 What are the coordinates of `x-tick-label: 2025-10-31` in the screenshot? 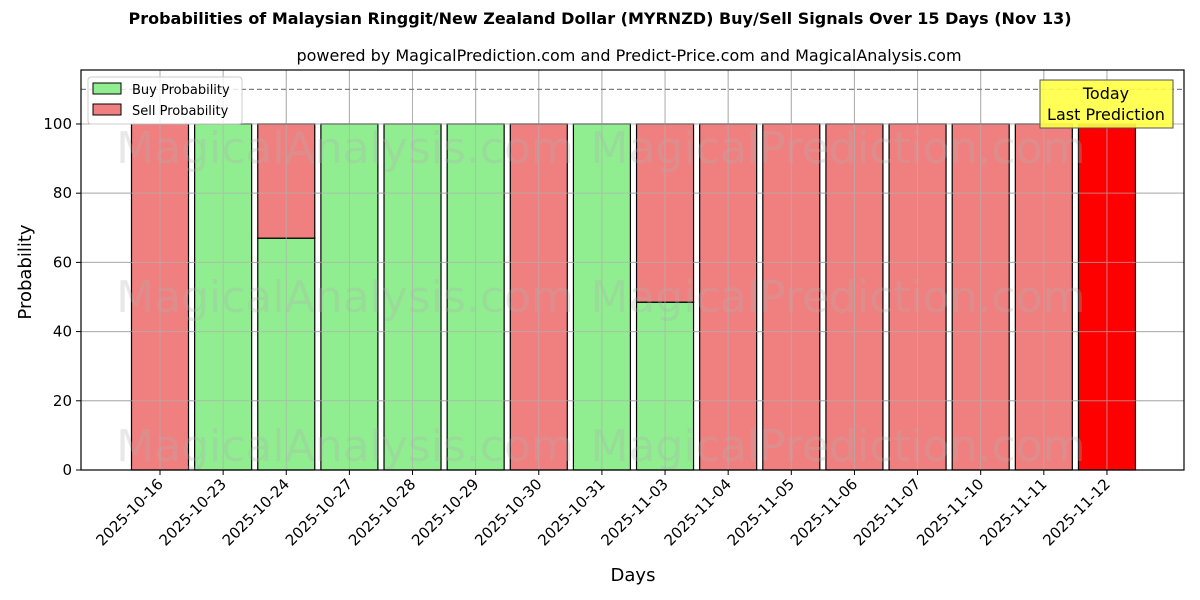 It's located at (571, 512).